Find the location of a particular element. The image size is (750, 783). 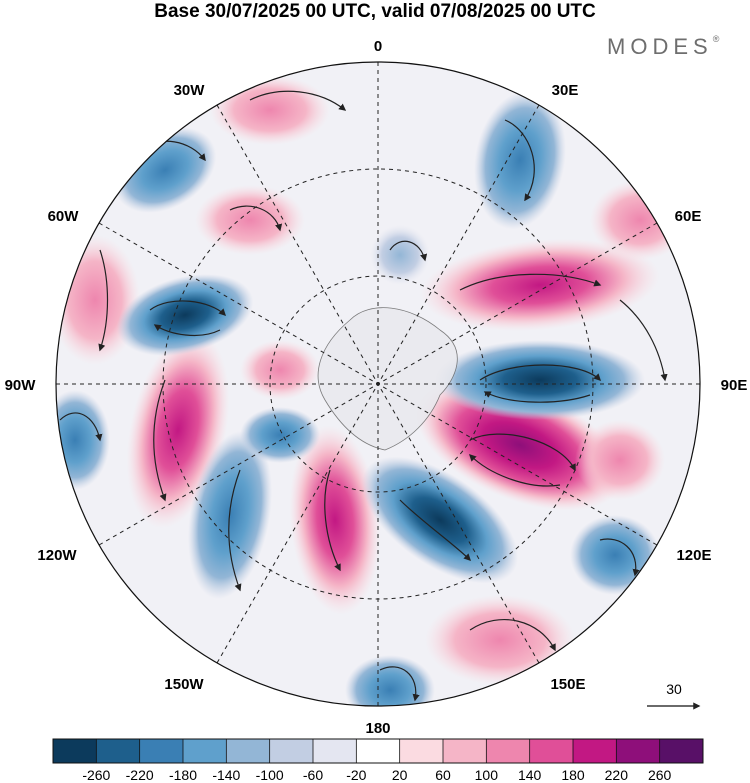

colorbar-tick-label: 100 is located at coordinates (487, 775).